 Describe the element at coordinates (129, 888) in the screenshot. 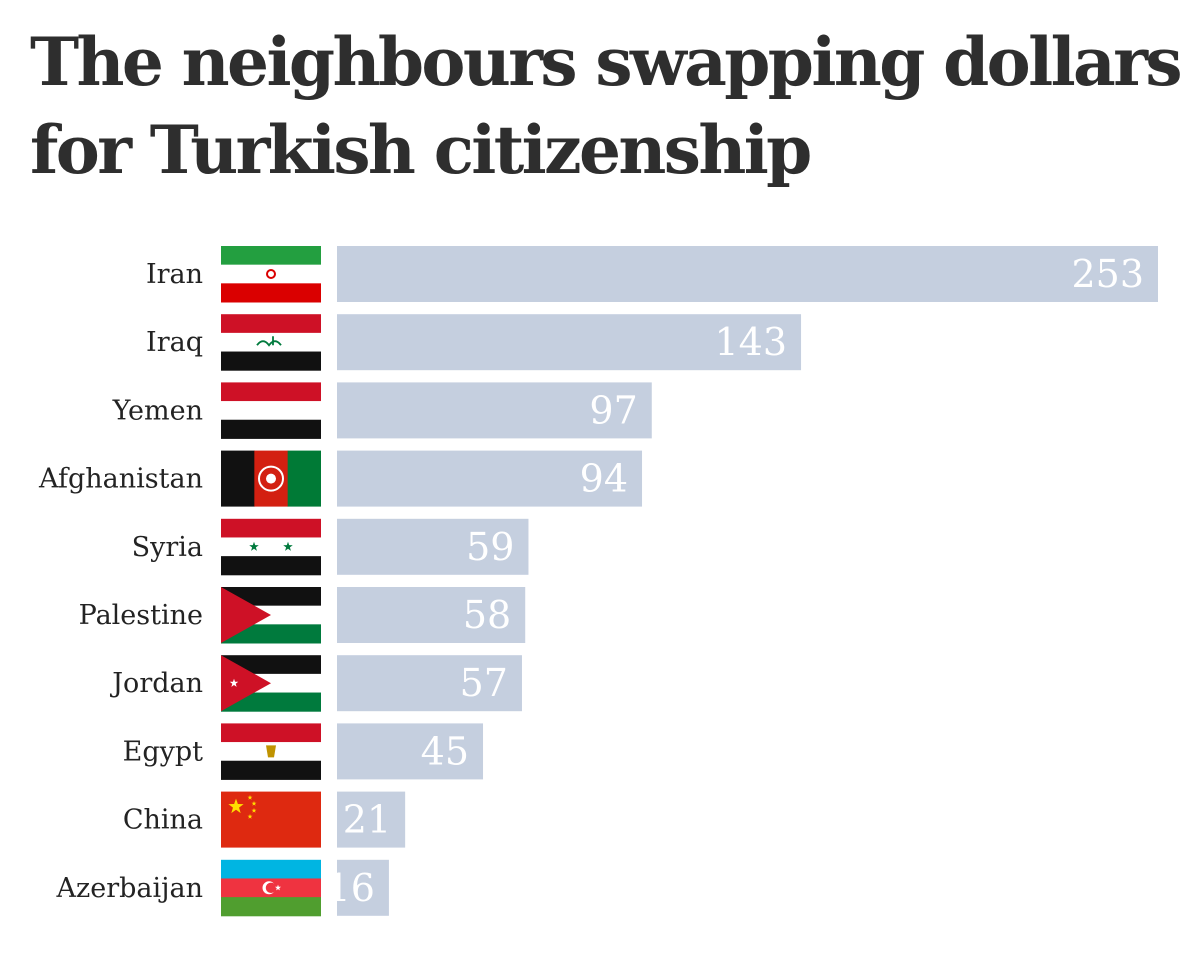

I see `category-label: Azerbaijan` at that location.